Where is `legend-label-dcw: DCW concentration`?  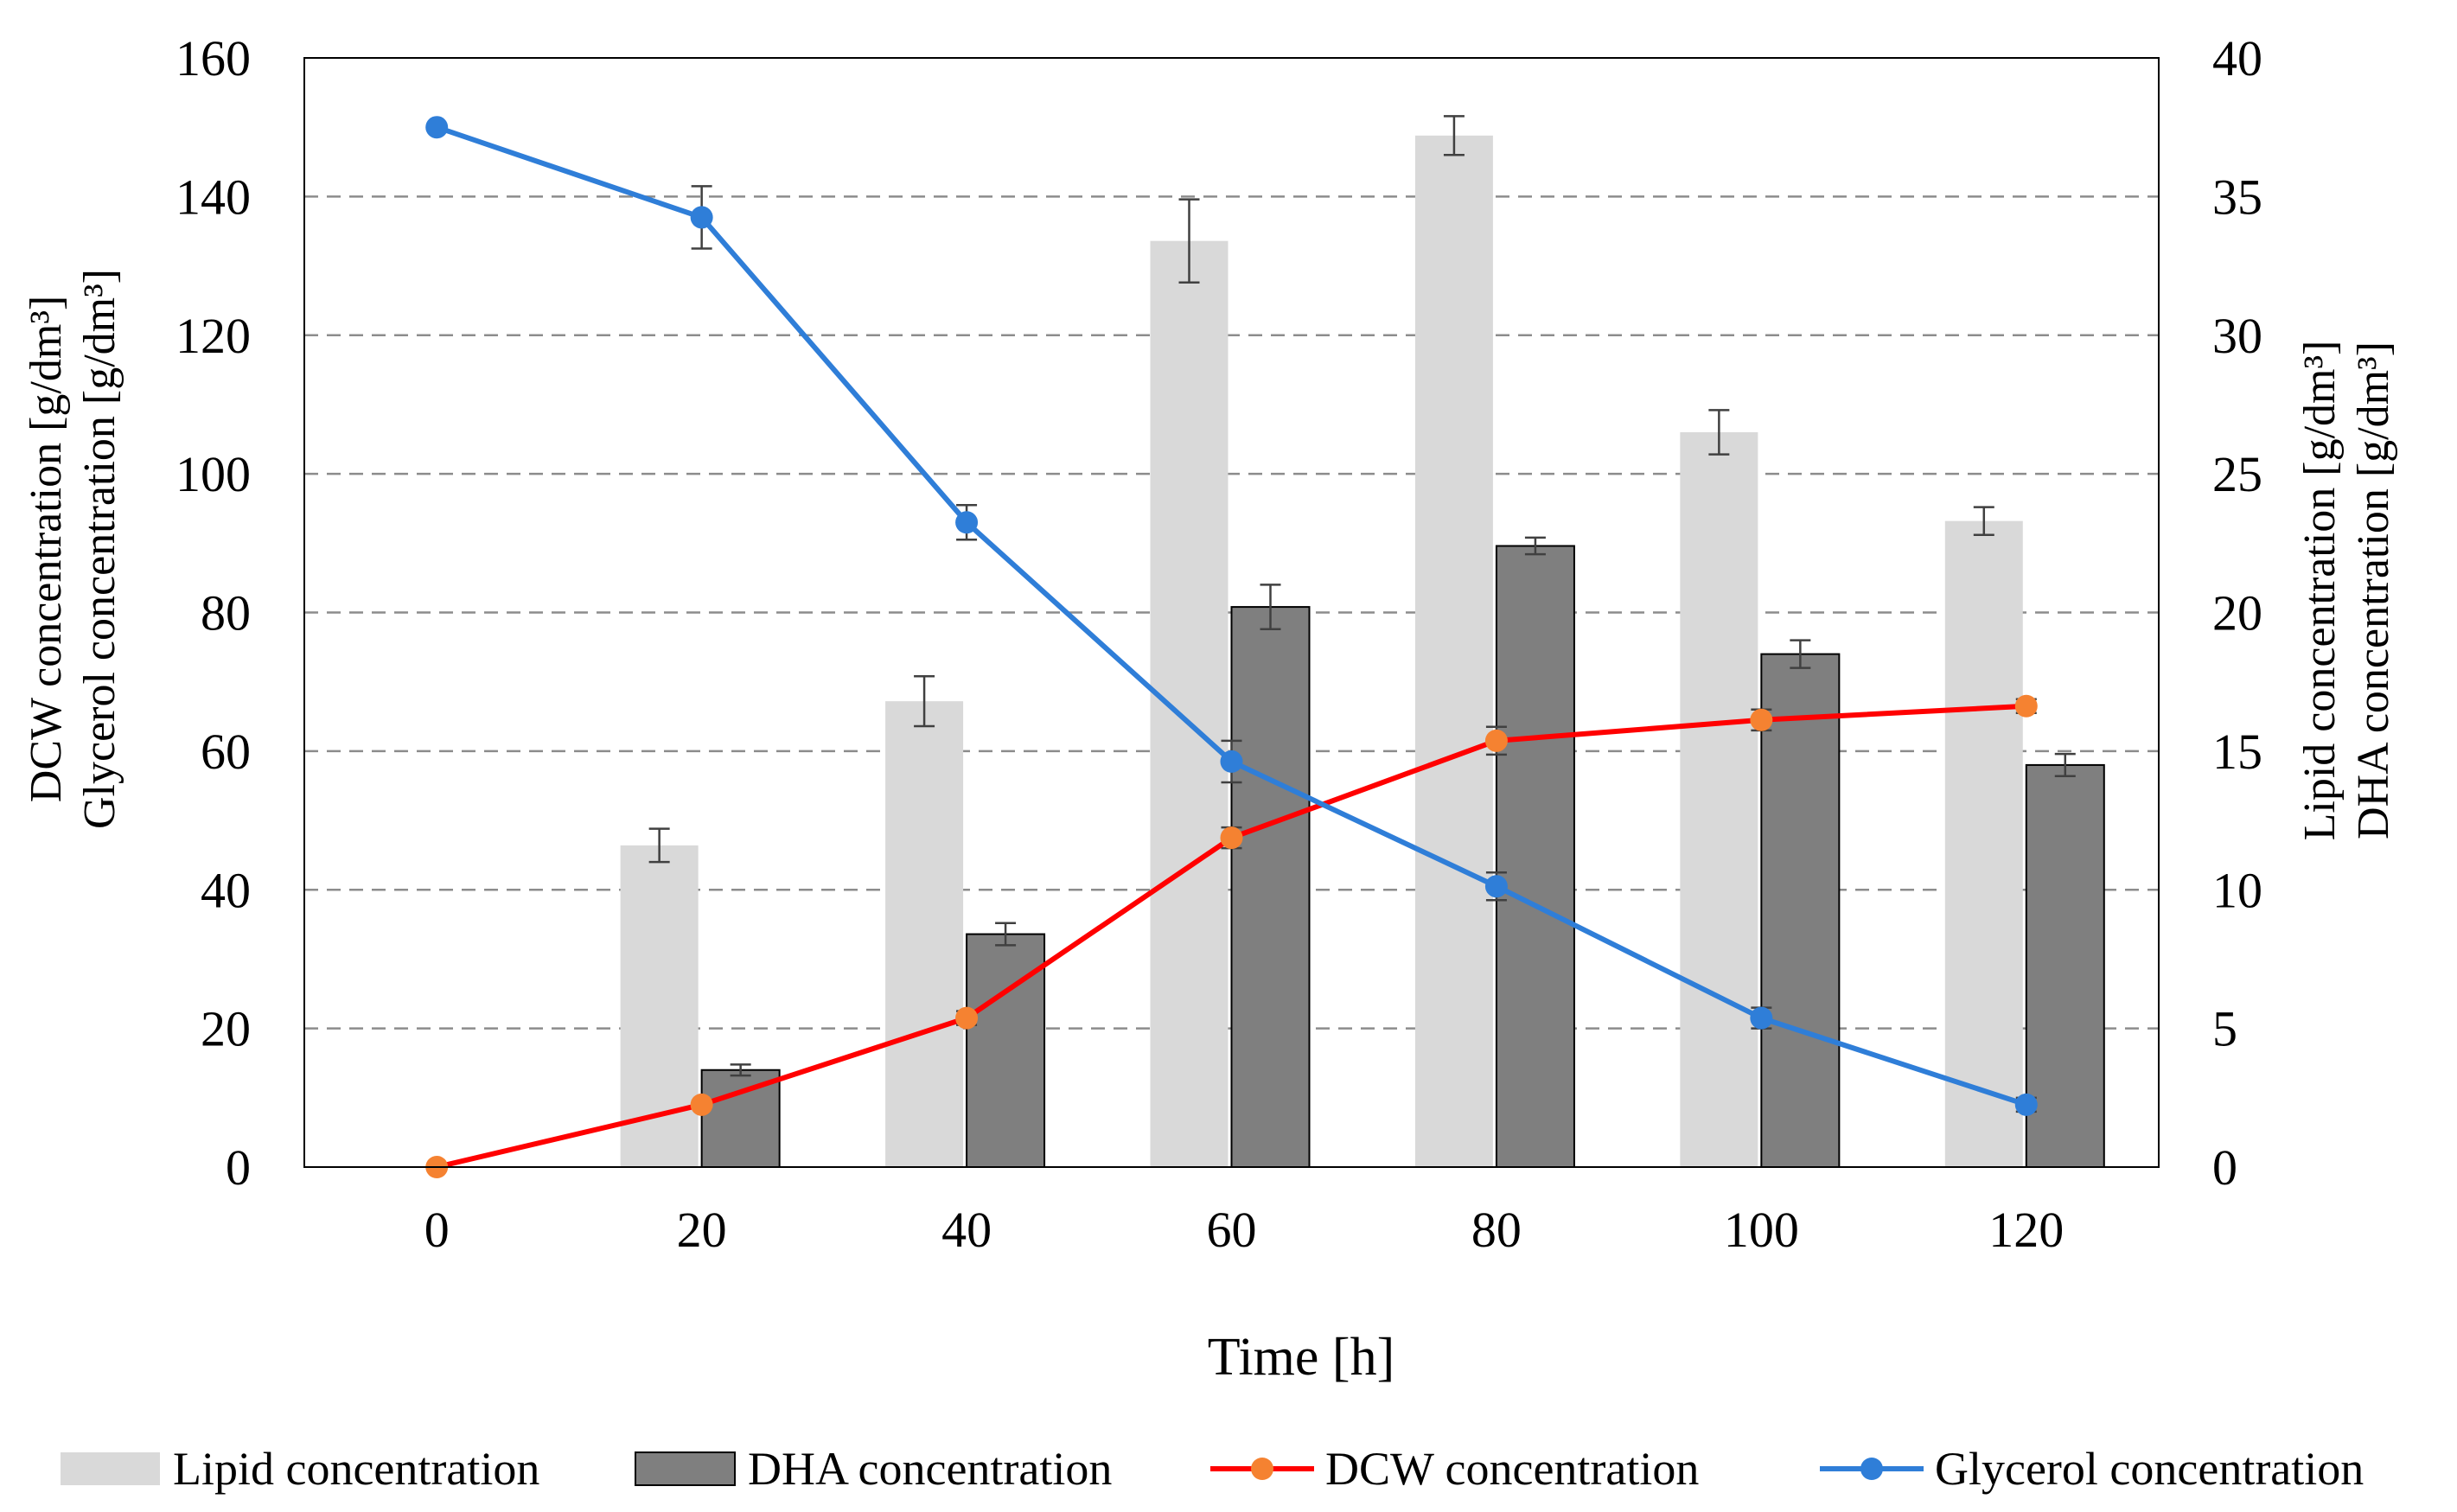
legend-label-dcw: DCW concentration is located at coordinates (1512, 1469).